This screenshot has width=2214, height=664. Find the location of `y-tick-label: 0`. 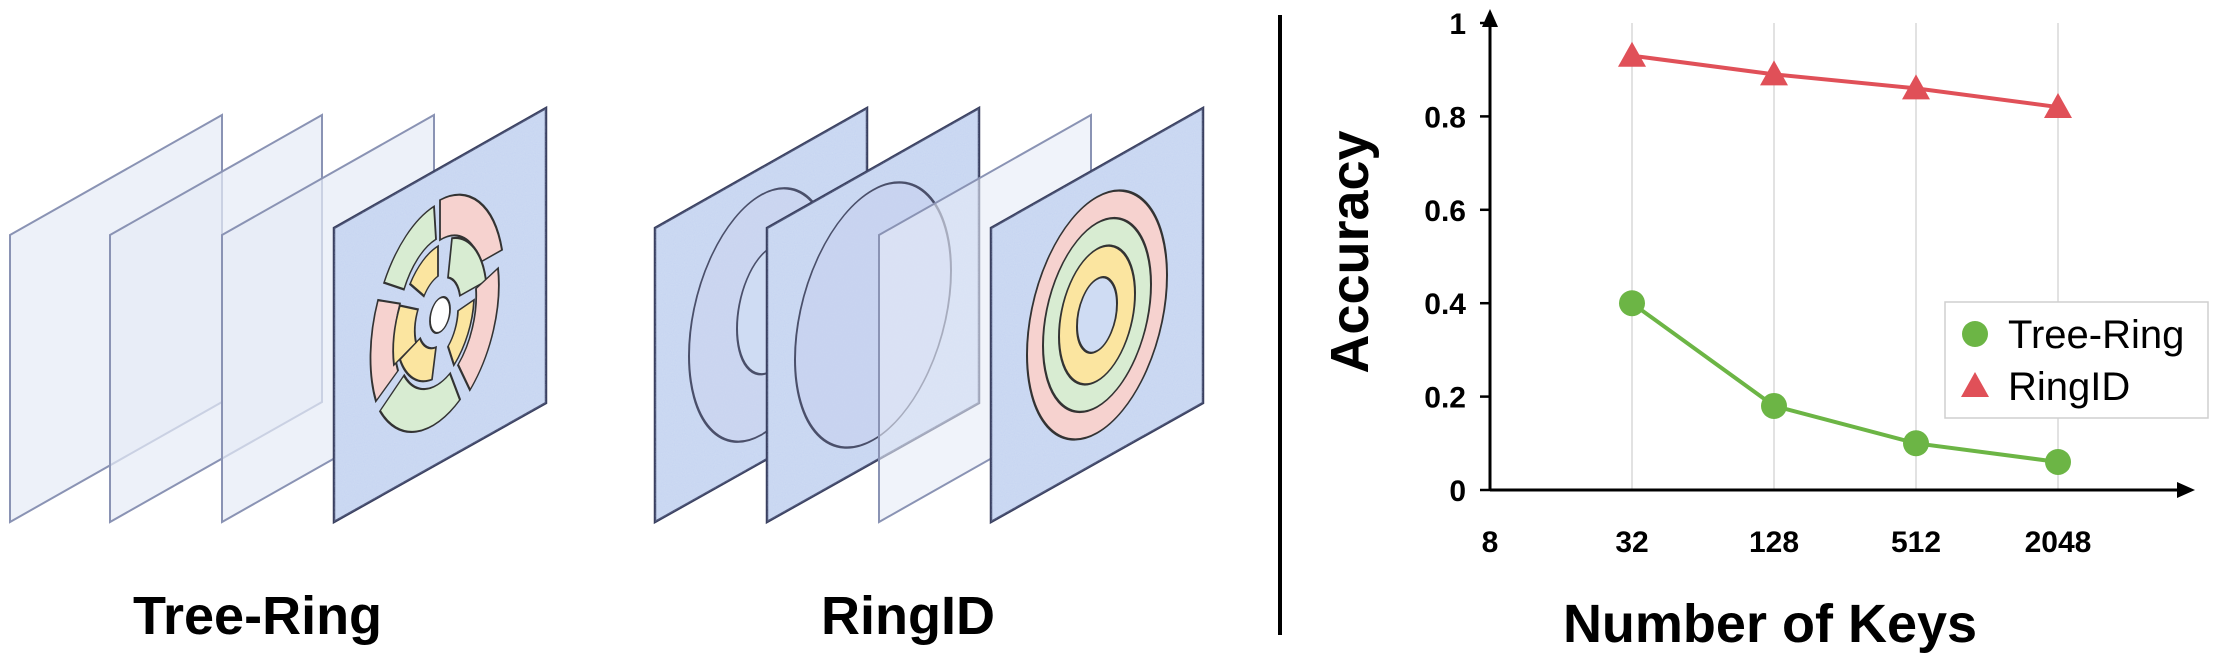

y-tick-label: 0 is located at coordinates (1457, 491).